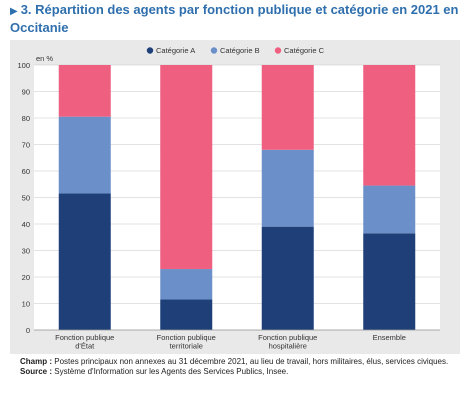 Image resolution: width=466 pixels, height=407 pixels. Describe the element at coordinates (44, 58) in the screenshot. I see `y-axis-label: en %` at that location.